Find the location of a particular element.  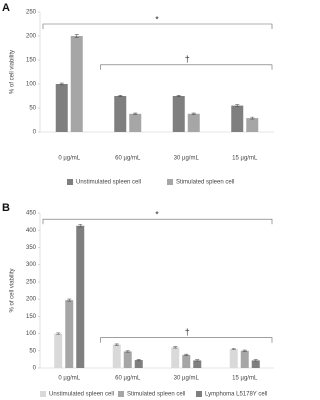

panel-label: B is located at coordinates (6, 208).